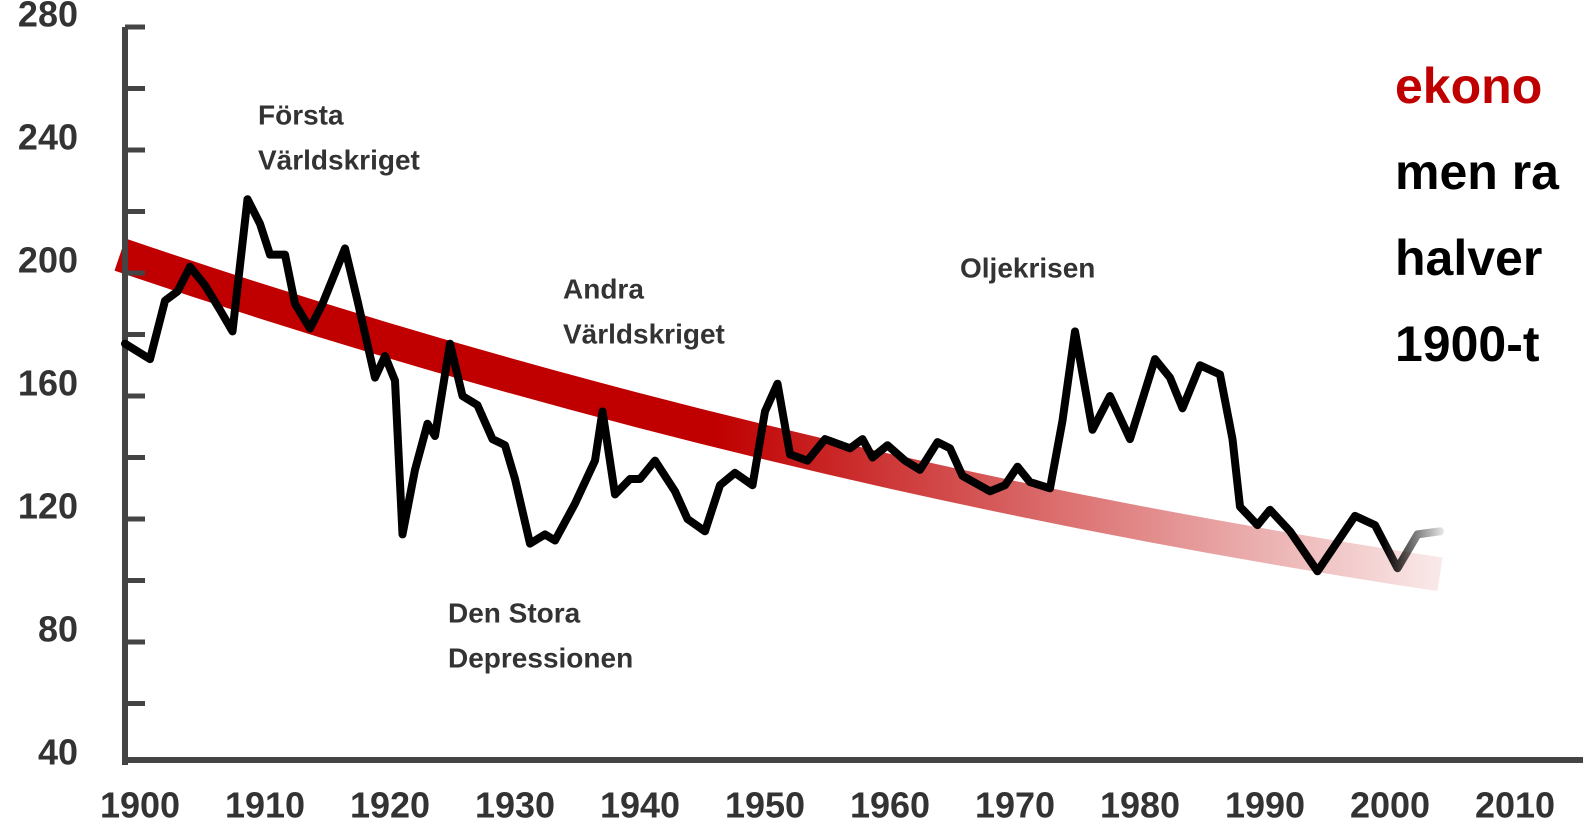  I want to click on annotation: Första, so click(301, 114).